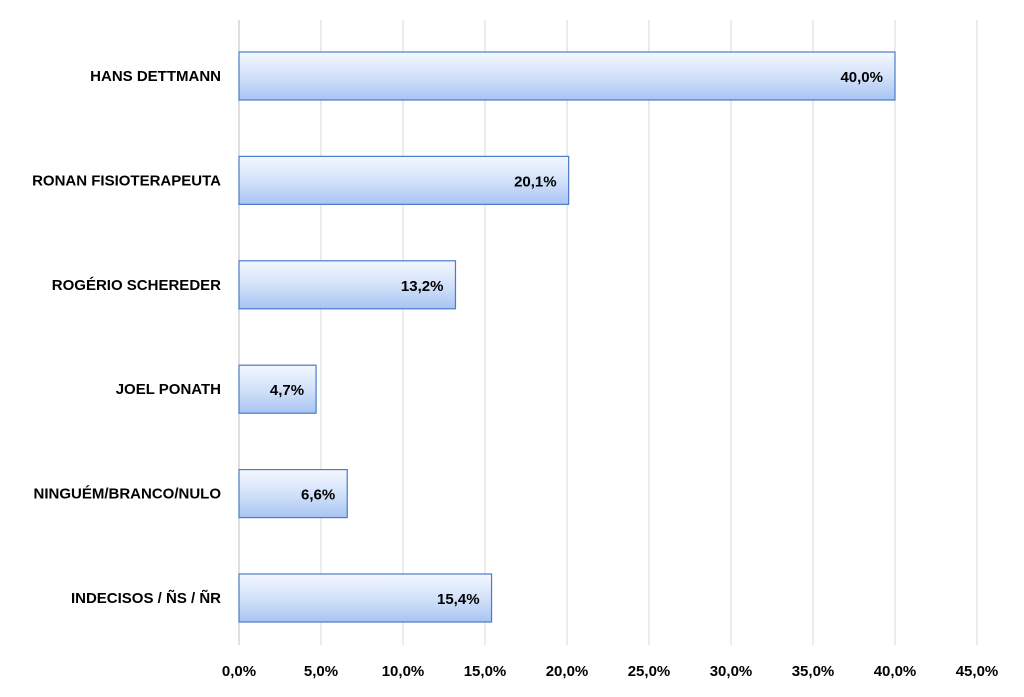 This screenshot has width=1024, height=697. What do you see at coordinates (239, 671) in the screenshot?
I see `x-tick-label: 0,0%` at bounding box center [239, 671].